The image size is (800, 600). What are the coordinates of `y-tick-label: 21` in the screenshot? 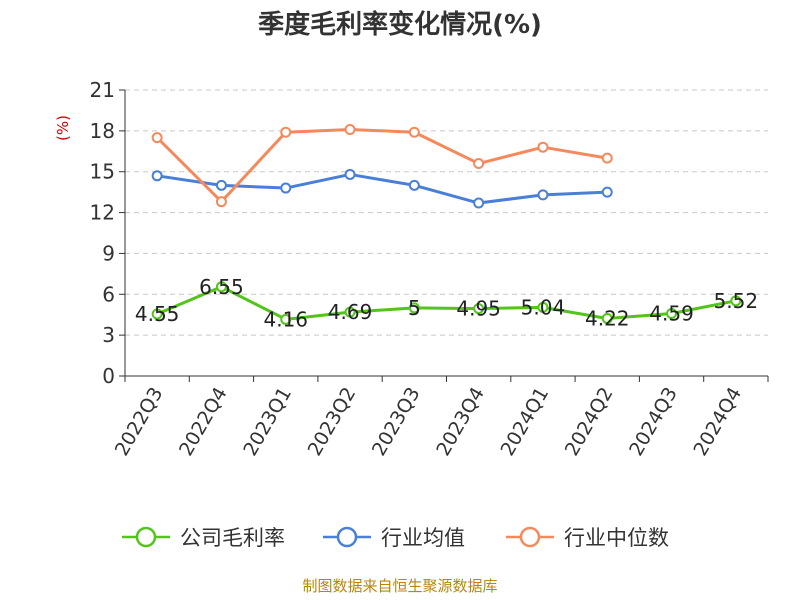 It's located at (102, 90).